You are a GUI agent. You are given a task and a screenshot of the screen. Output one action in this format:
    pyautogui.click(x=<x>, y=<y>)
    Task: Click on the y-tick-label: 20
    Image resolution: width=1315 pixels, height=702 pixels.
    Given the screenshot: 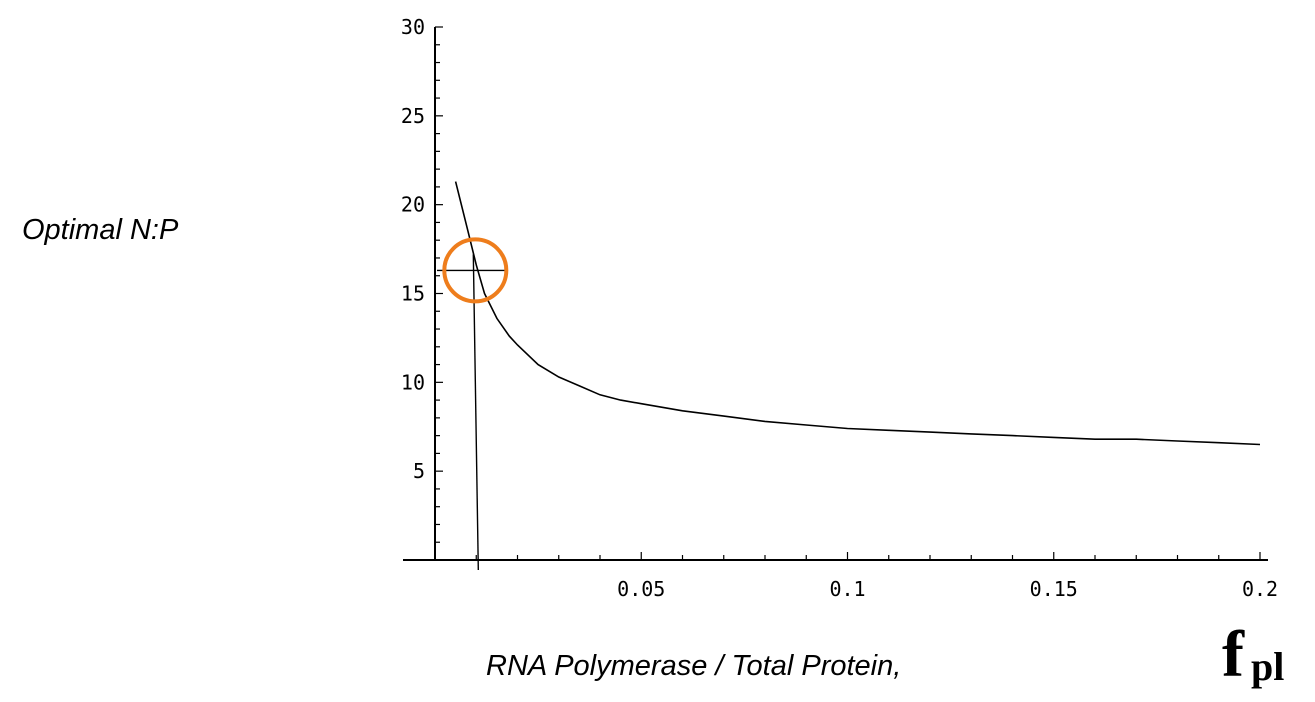 What is the action you would take?
    pyautogui.click(x=413, y=205)
    